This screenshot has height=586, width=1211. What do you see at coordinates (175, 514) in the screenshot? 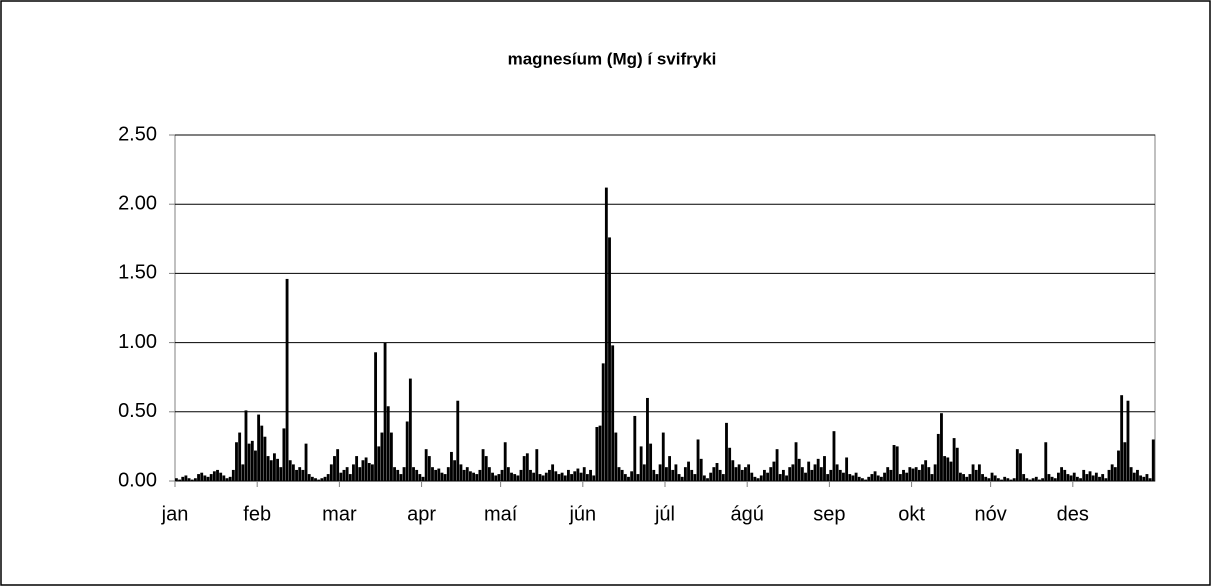
I see `x-tick-label: jan` at bounding box center [175, 514].